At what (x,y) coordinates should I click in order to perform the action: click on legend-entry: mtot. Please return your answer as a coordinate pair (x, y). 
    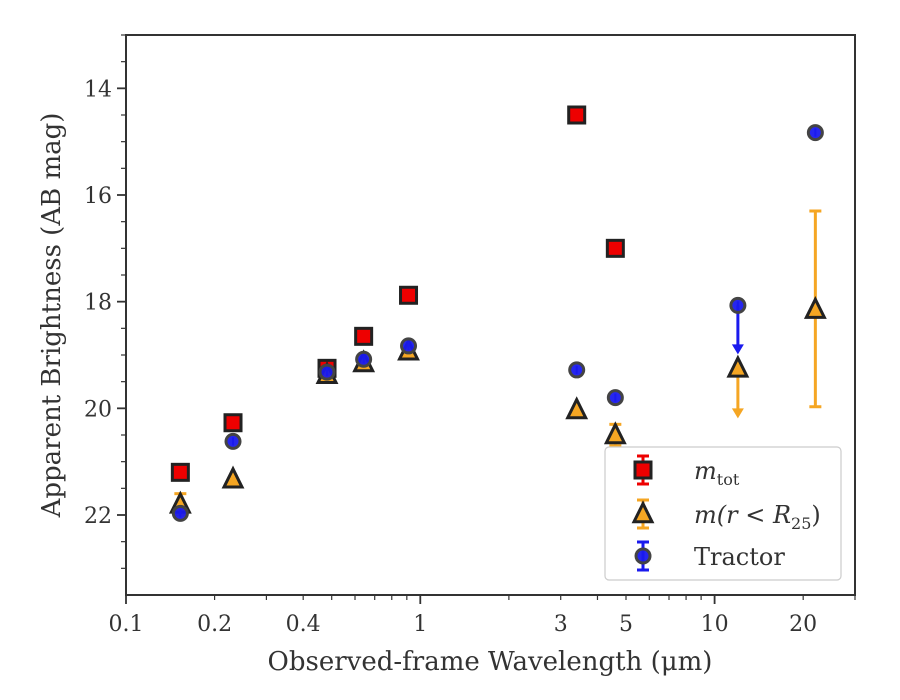
    Looking at the image, I should click on (686, 471).